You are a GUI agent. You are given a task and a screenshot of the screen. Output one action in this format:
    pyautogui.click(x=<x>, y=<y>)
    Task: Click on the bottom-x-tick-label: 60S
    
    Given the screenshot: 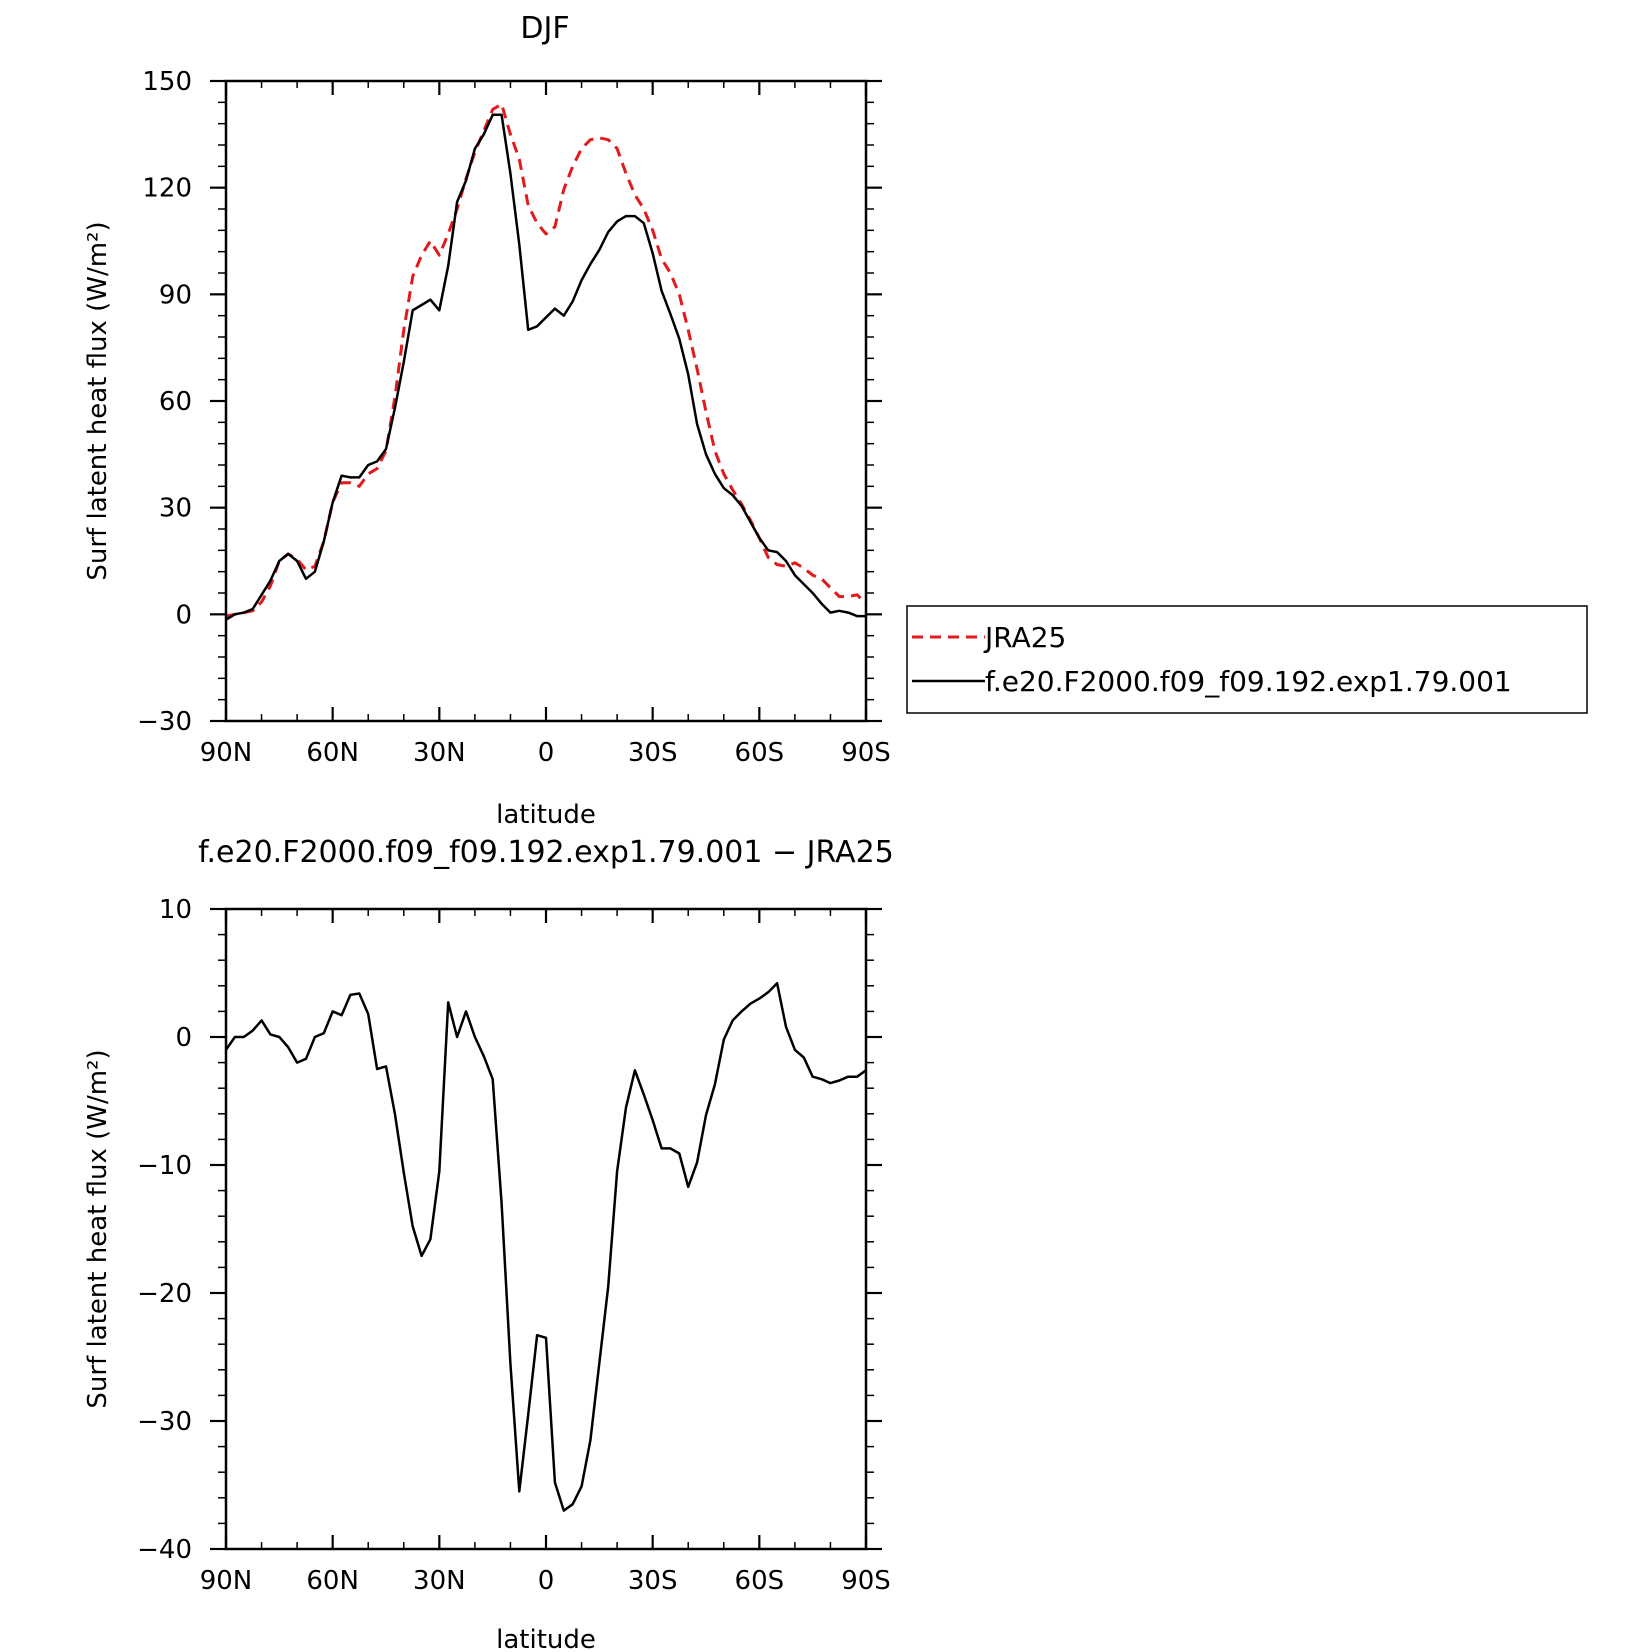 What is the action you would take?
    pyautogui.click(x=760, y=1581)
    